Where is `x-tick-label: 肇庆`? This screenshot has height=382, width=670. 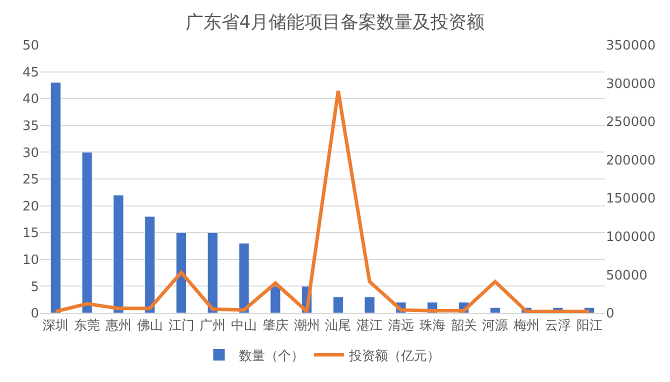
x-tick-label: 肇庆 is located at coordinates (275, 326).